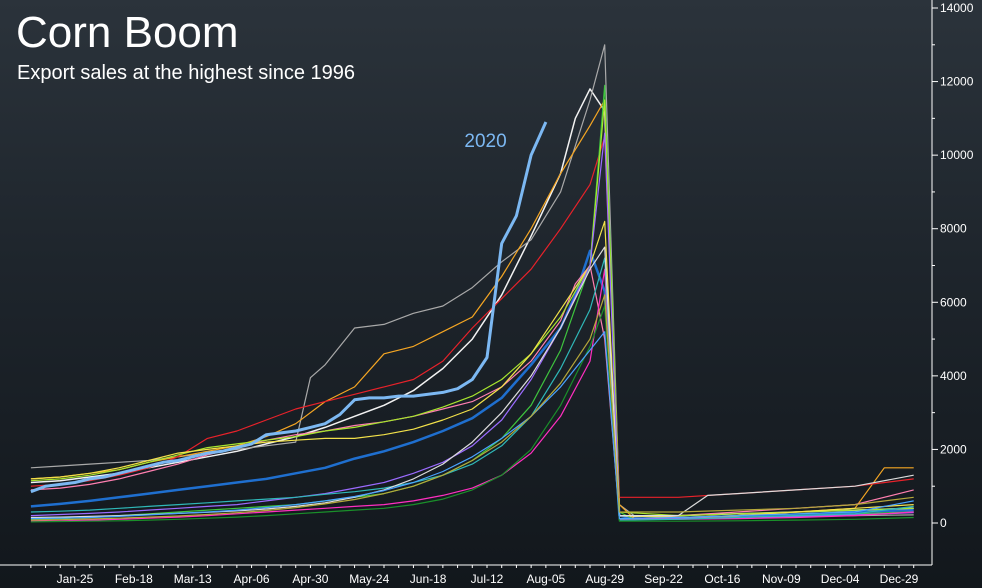  Describe the element at coordinates (604, 579) in the screenshot. I see `x-tick-label: Aug-29` at that location.